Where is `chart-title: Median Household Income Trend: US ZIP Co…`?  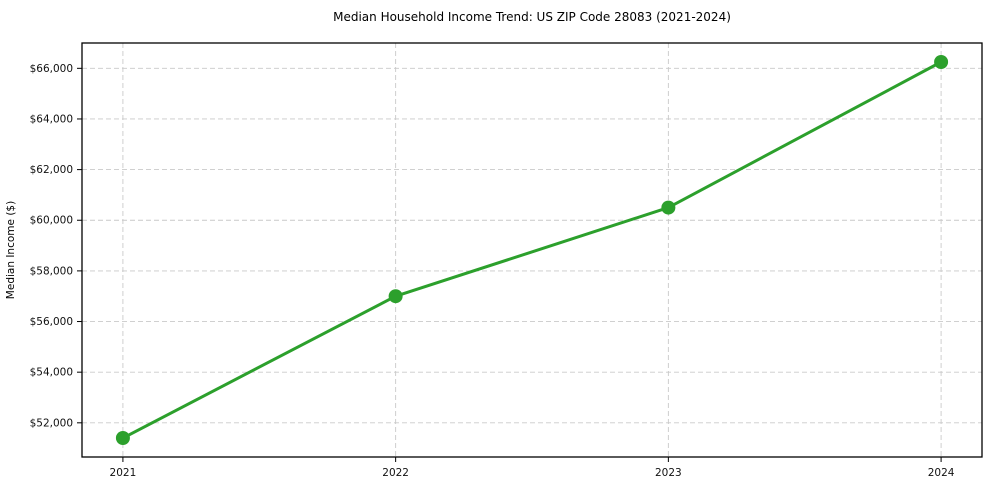
chart-title: Median Household Income Trend: US ZIP Co… is located at coordinates (532, 17).